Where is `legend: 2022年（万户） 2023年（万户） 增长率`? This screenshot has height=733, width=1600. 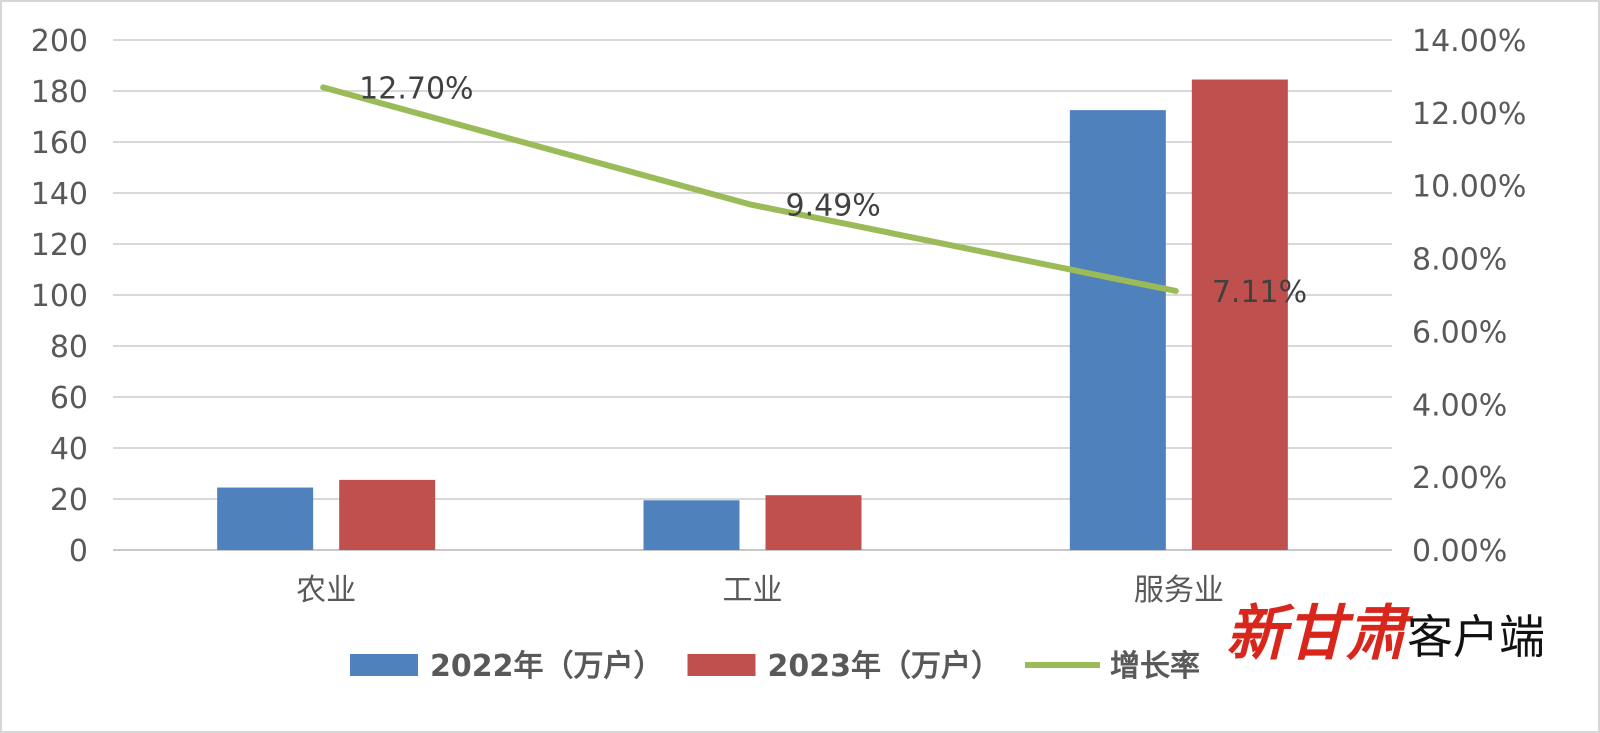 legend: 2022年（万户） 2023年（万户） 增长率 is located at coordinates (775, 666).